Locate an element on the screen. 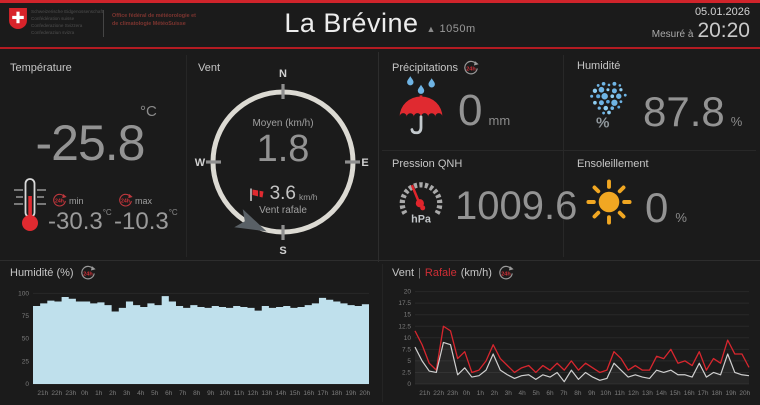  wind-title: Vent is located at coordinates (209, 68).